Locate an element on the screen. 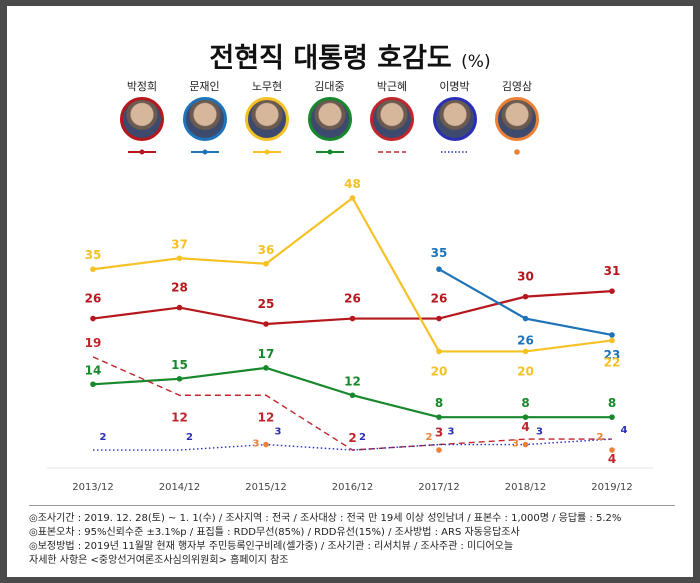 The image size is (700, 583). x-tick-label: 2013/12 is located at coordinates (93, 487).